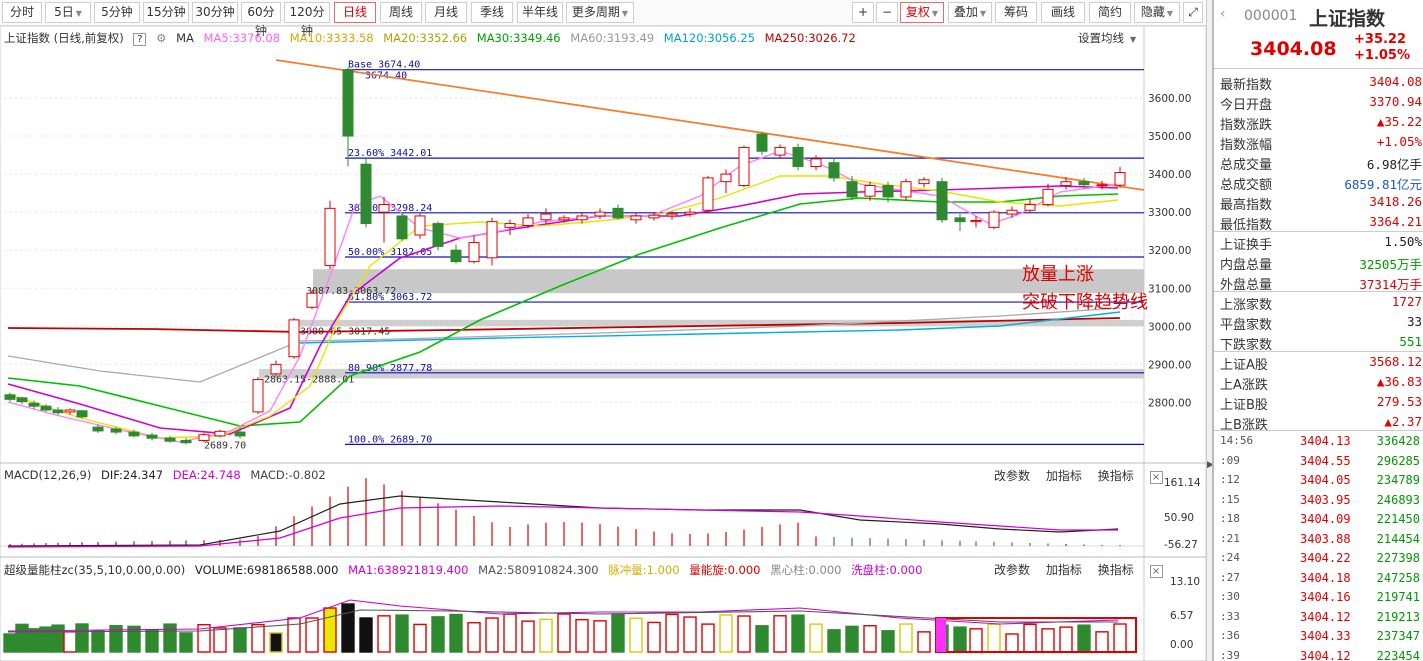 The height and width of the screenshot is (661, 1423). What do you see at coordinates (1318, 231) in the screenshot?
I see `divider` at bounding box center [1318, 231].